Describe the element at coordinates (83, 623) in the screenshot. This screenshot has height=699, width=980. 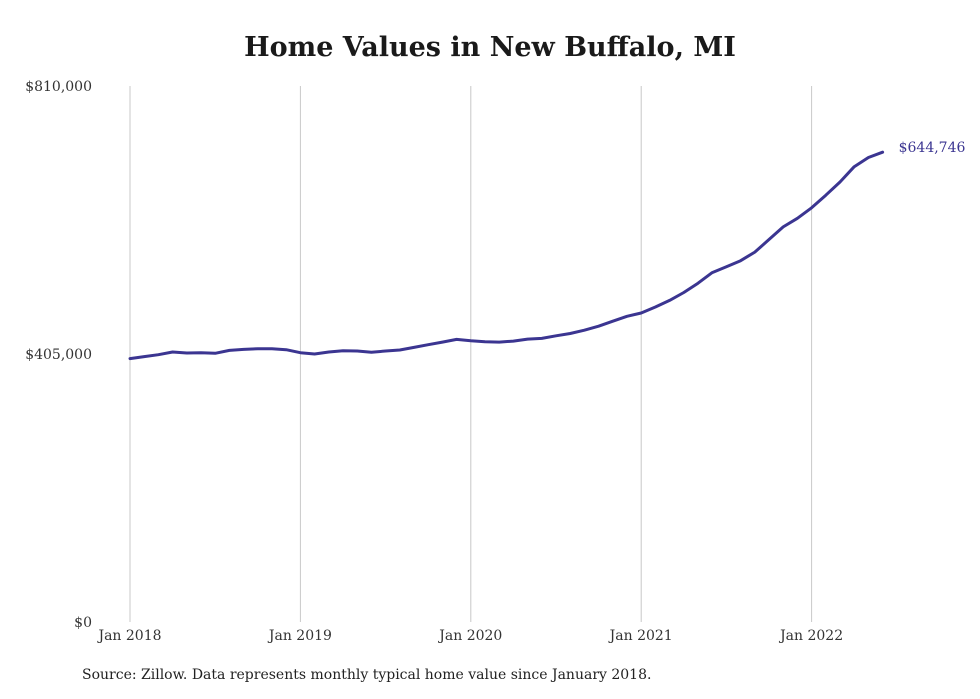
I see `y-tick-label: $0` at that location.